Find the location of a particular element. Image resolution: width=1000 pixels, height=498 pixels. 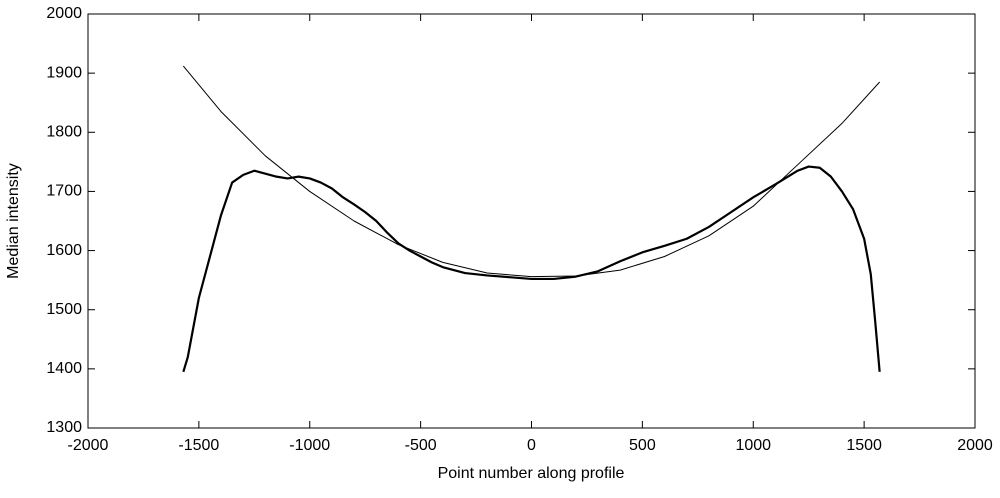

y-tick-label: 1500 is located at coordinates (64, 309).